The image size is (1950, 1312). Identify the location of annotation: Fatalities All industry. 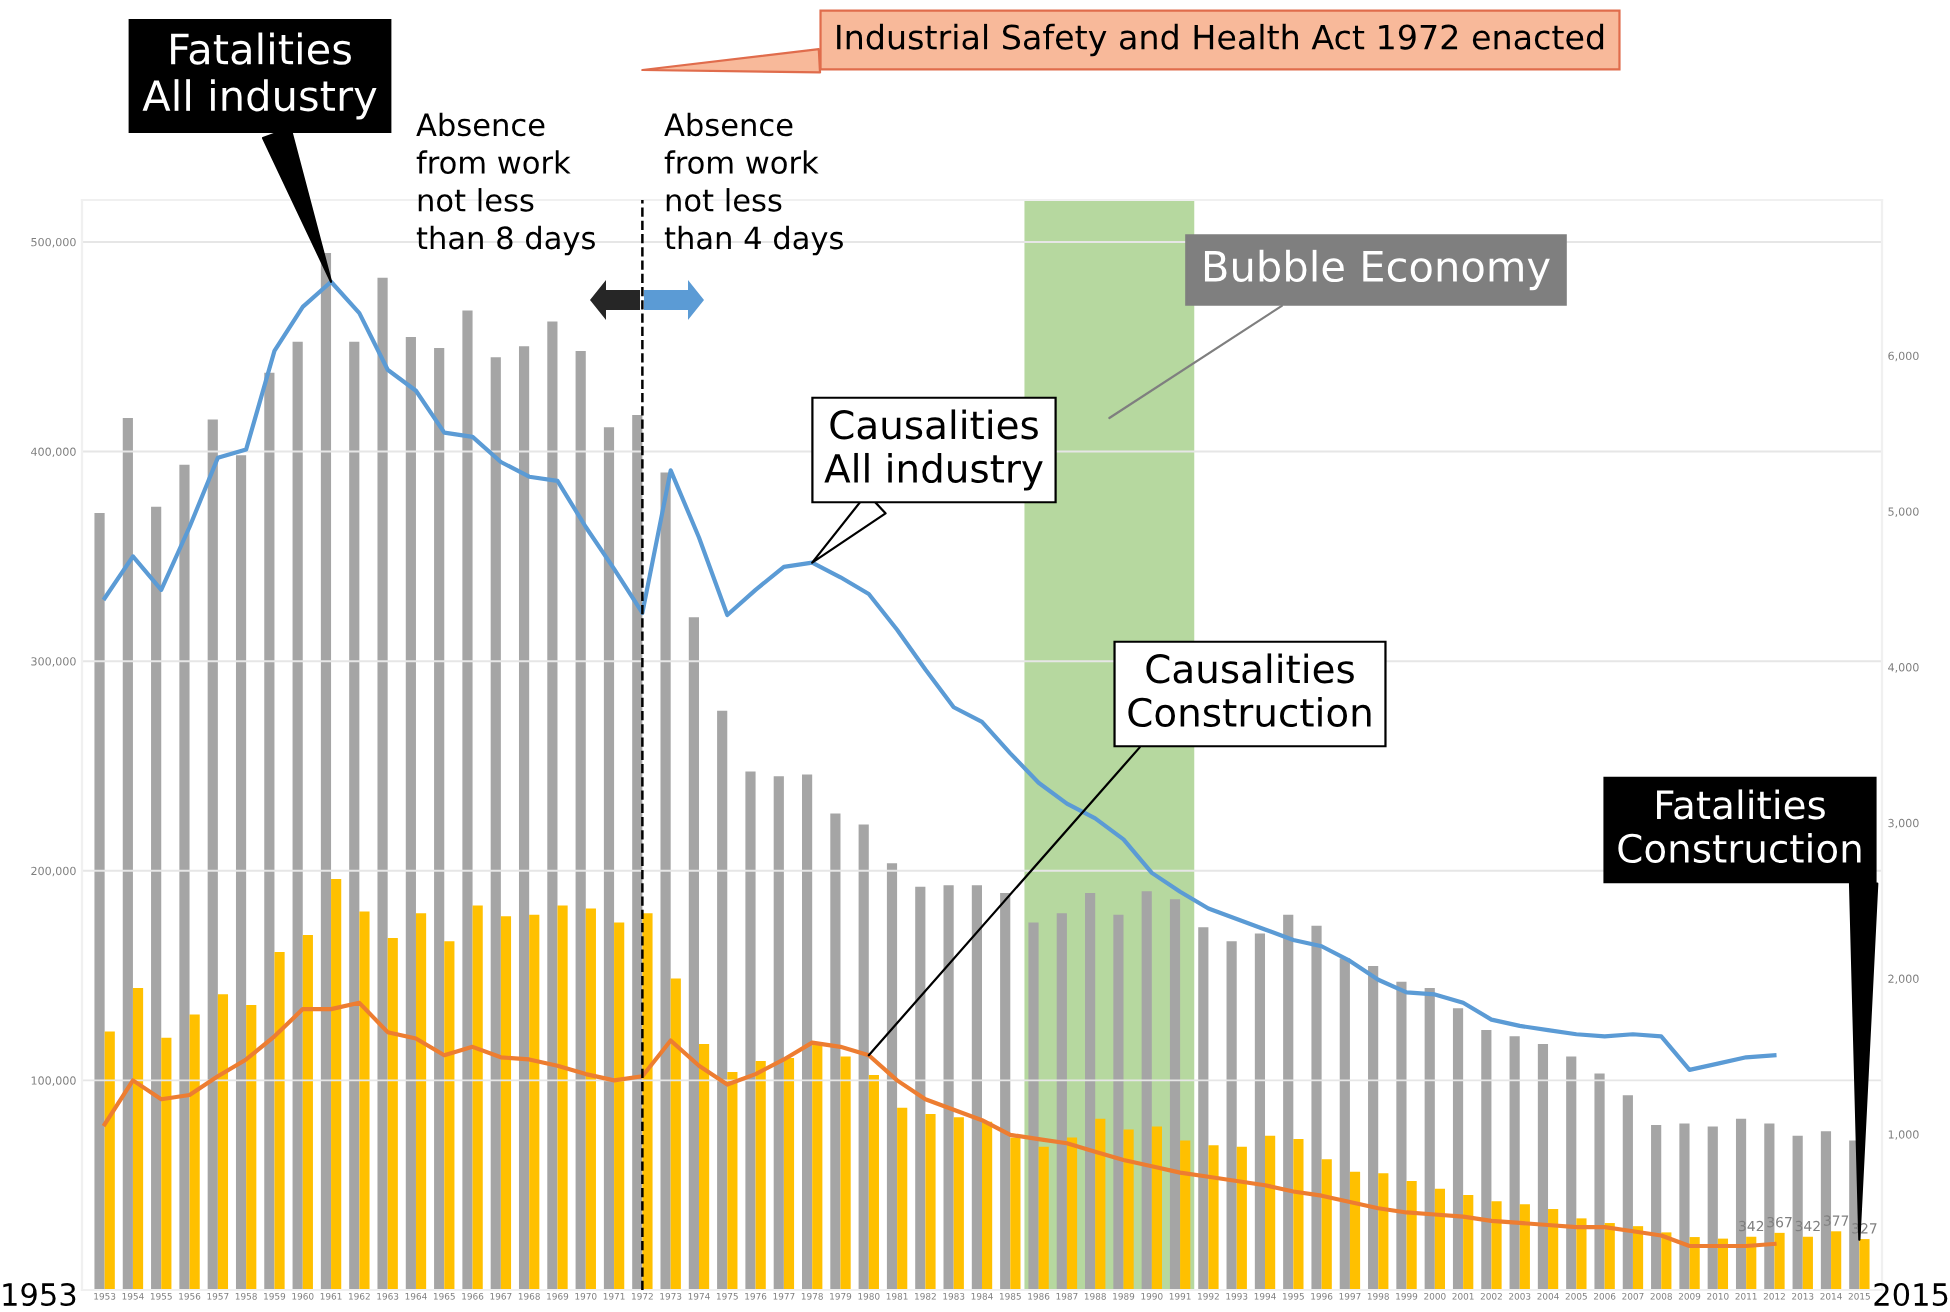
(259, 76).